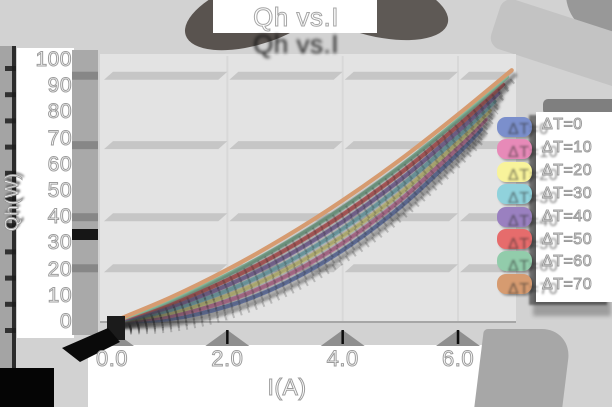 This screenshot has height=407, width=612. What do you see at coordinates (458, 358) in the screenshot?
I see `x-tick-label: 6.0` at bounding box center [458, 358].